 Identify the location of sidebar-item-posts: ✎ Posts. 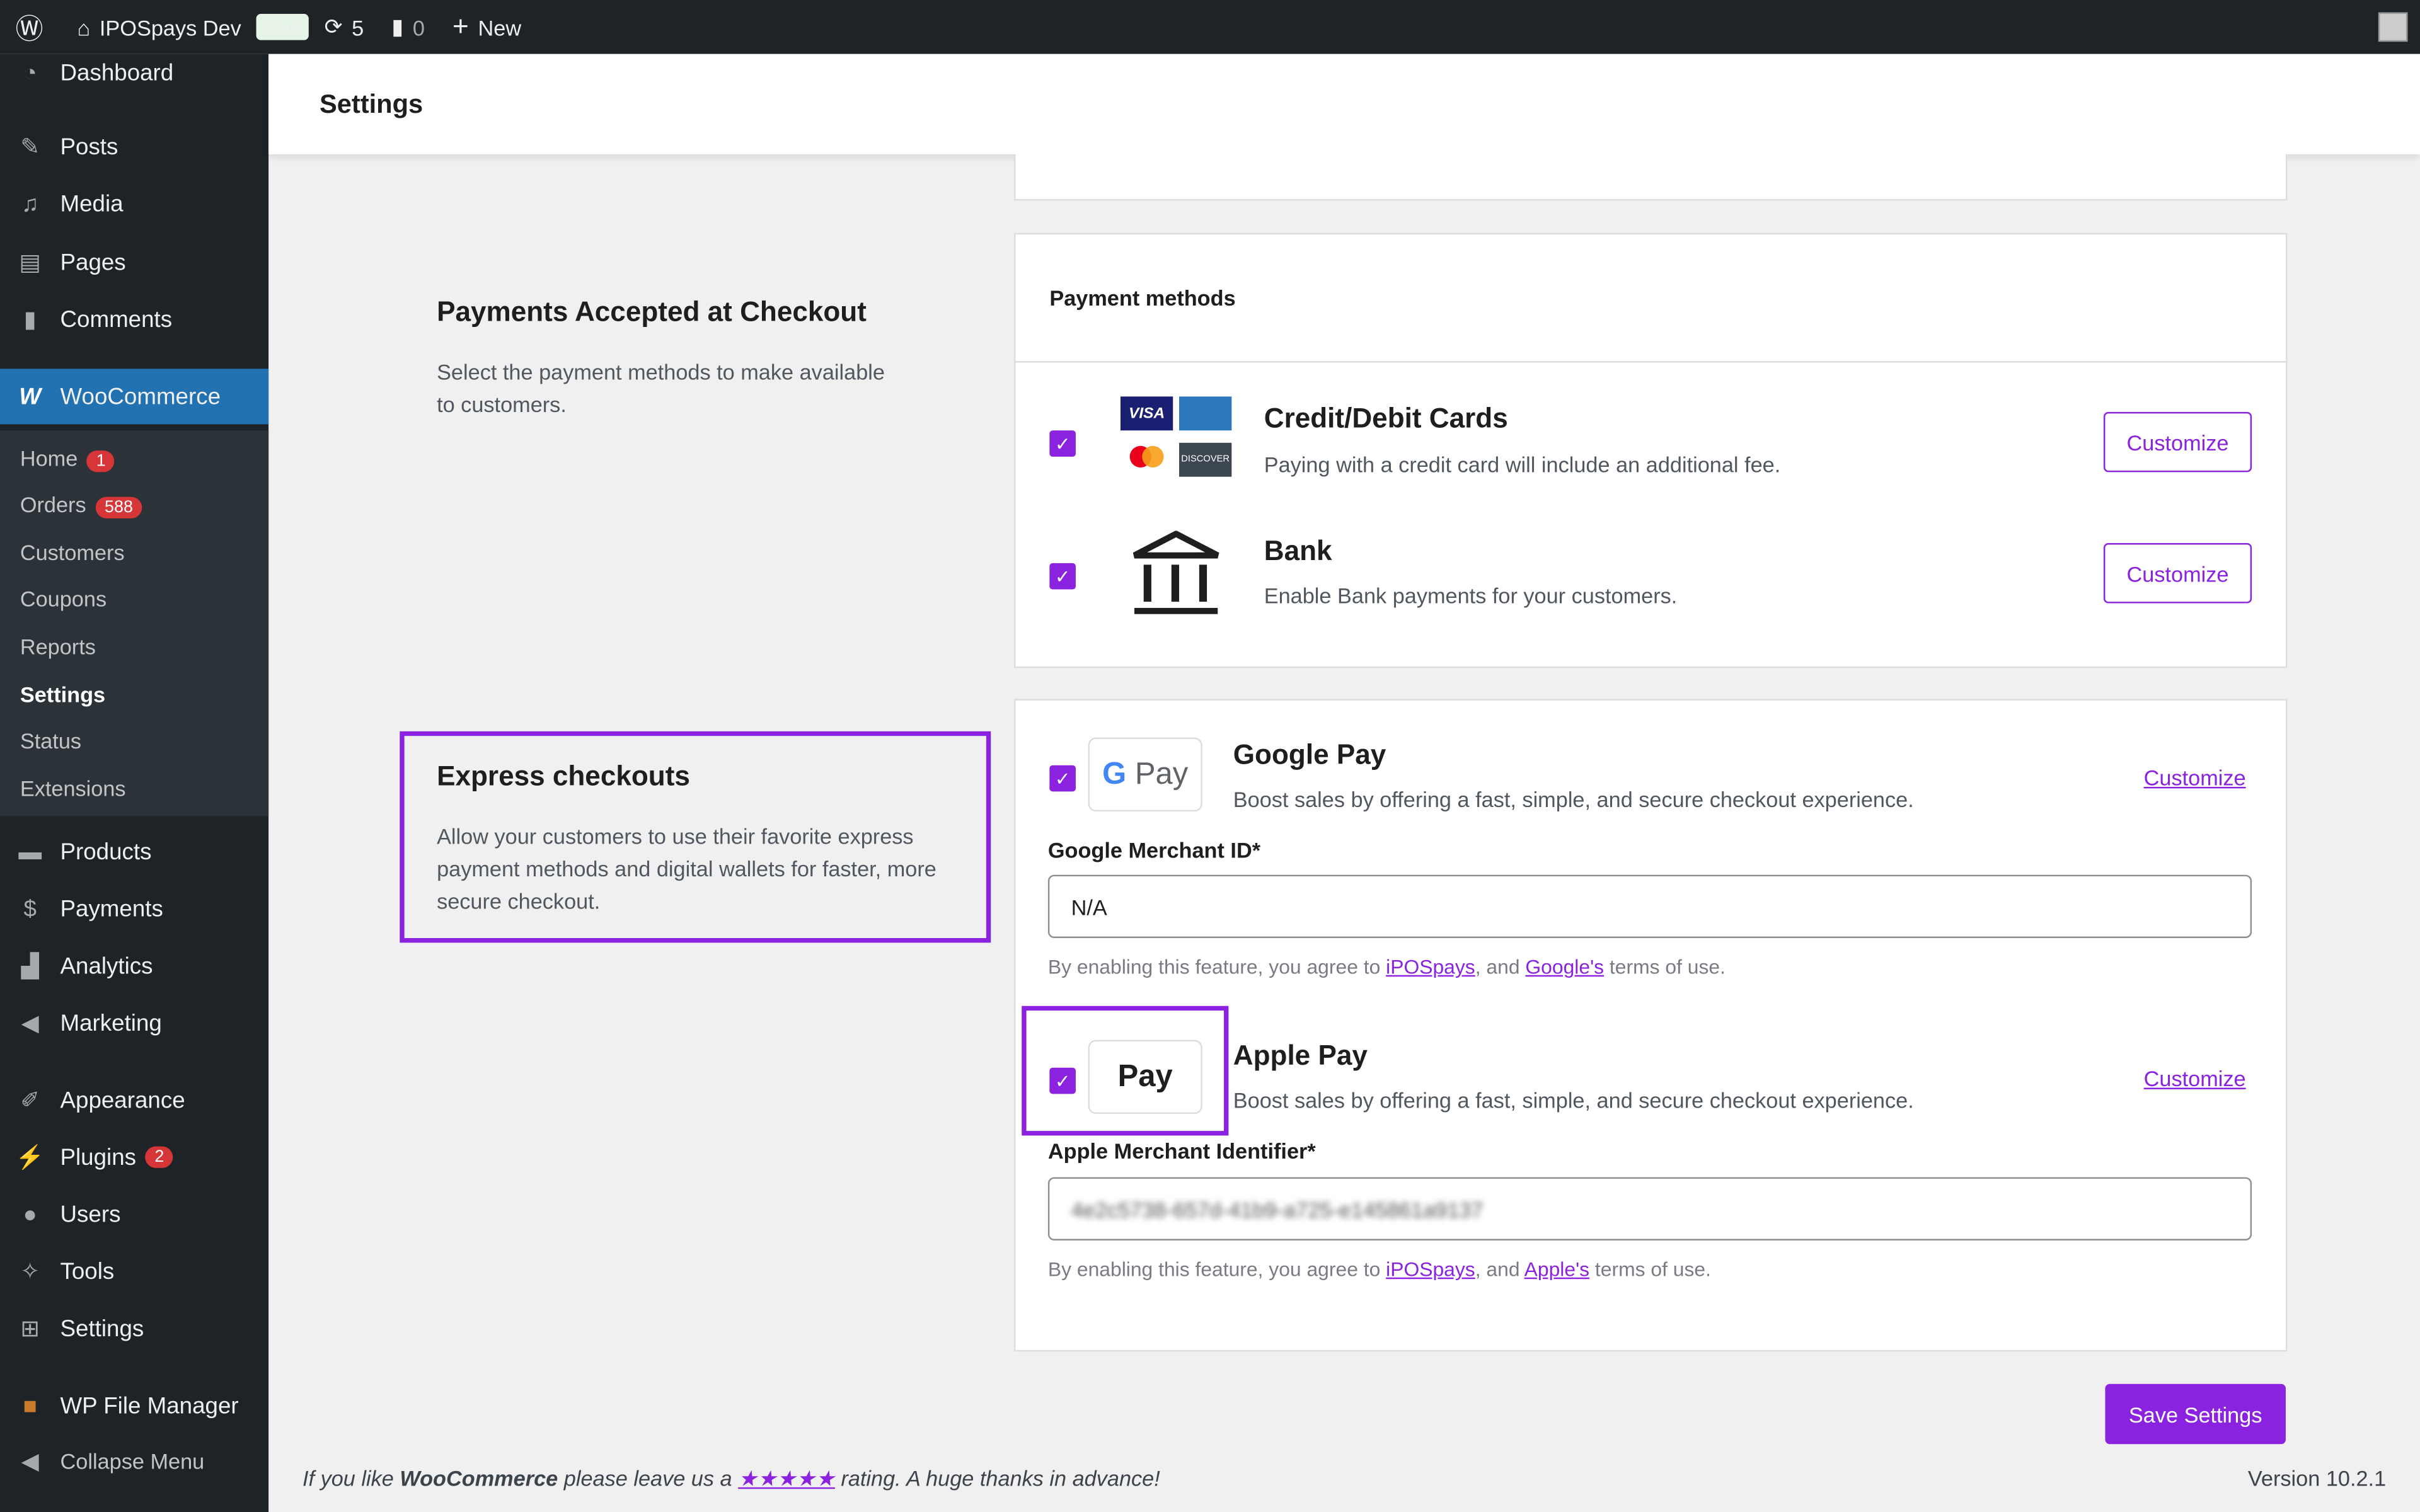
(134, 146).